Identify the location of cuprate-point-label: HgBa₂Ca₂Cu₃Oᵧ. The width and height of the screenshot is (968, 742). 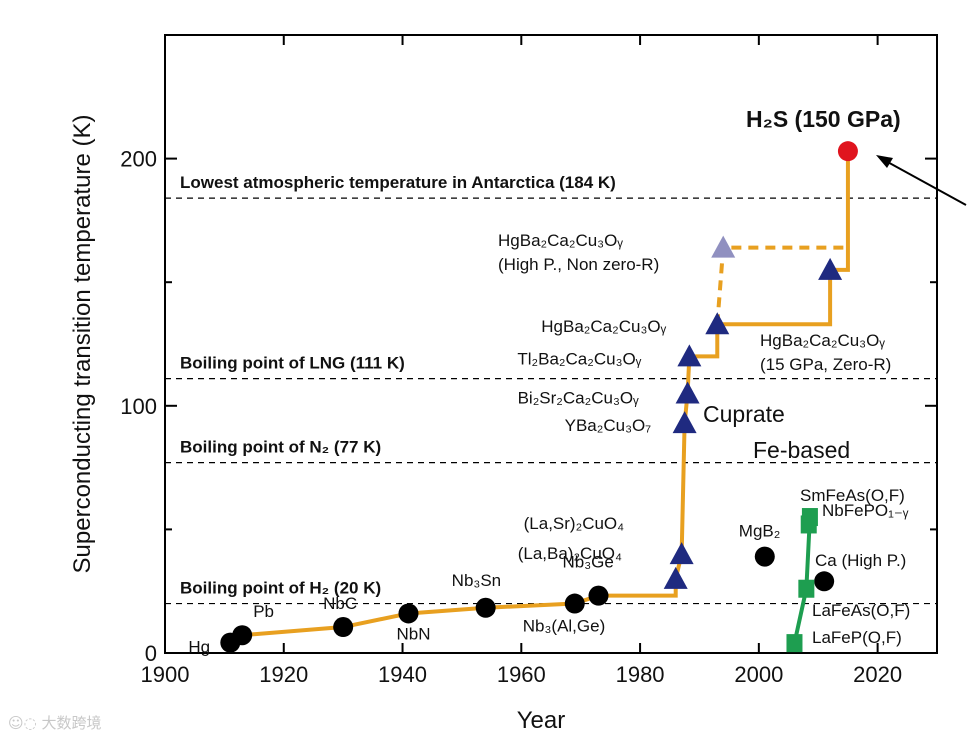
(603, 326).